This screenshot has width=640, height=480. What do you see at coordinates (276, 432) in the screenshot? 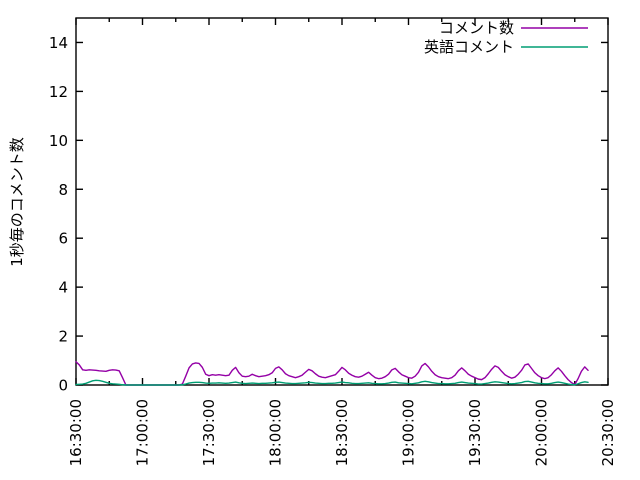
I see `x-tick-label: 18:00:00` at bounding box center [276, 432].